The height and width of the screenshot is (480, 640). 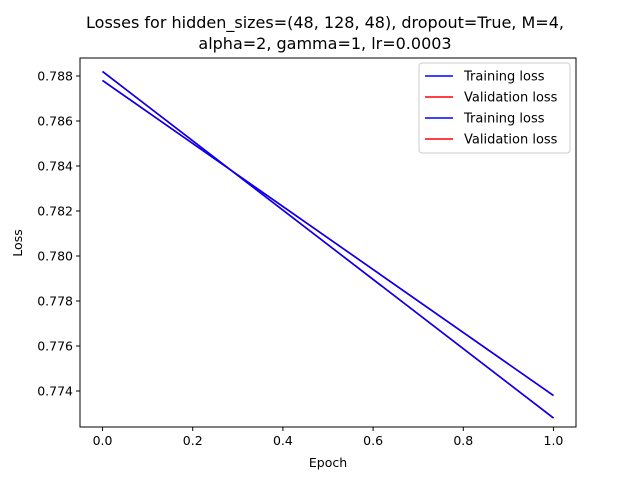 What do you see at coordinates (554, 440) in the screenshot?
I see `x-tick-label: 1.0` at bounding box center [554, 440].